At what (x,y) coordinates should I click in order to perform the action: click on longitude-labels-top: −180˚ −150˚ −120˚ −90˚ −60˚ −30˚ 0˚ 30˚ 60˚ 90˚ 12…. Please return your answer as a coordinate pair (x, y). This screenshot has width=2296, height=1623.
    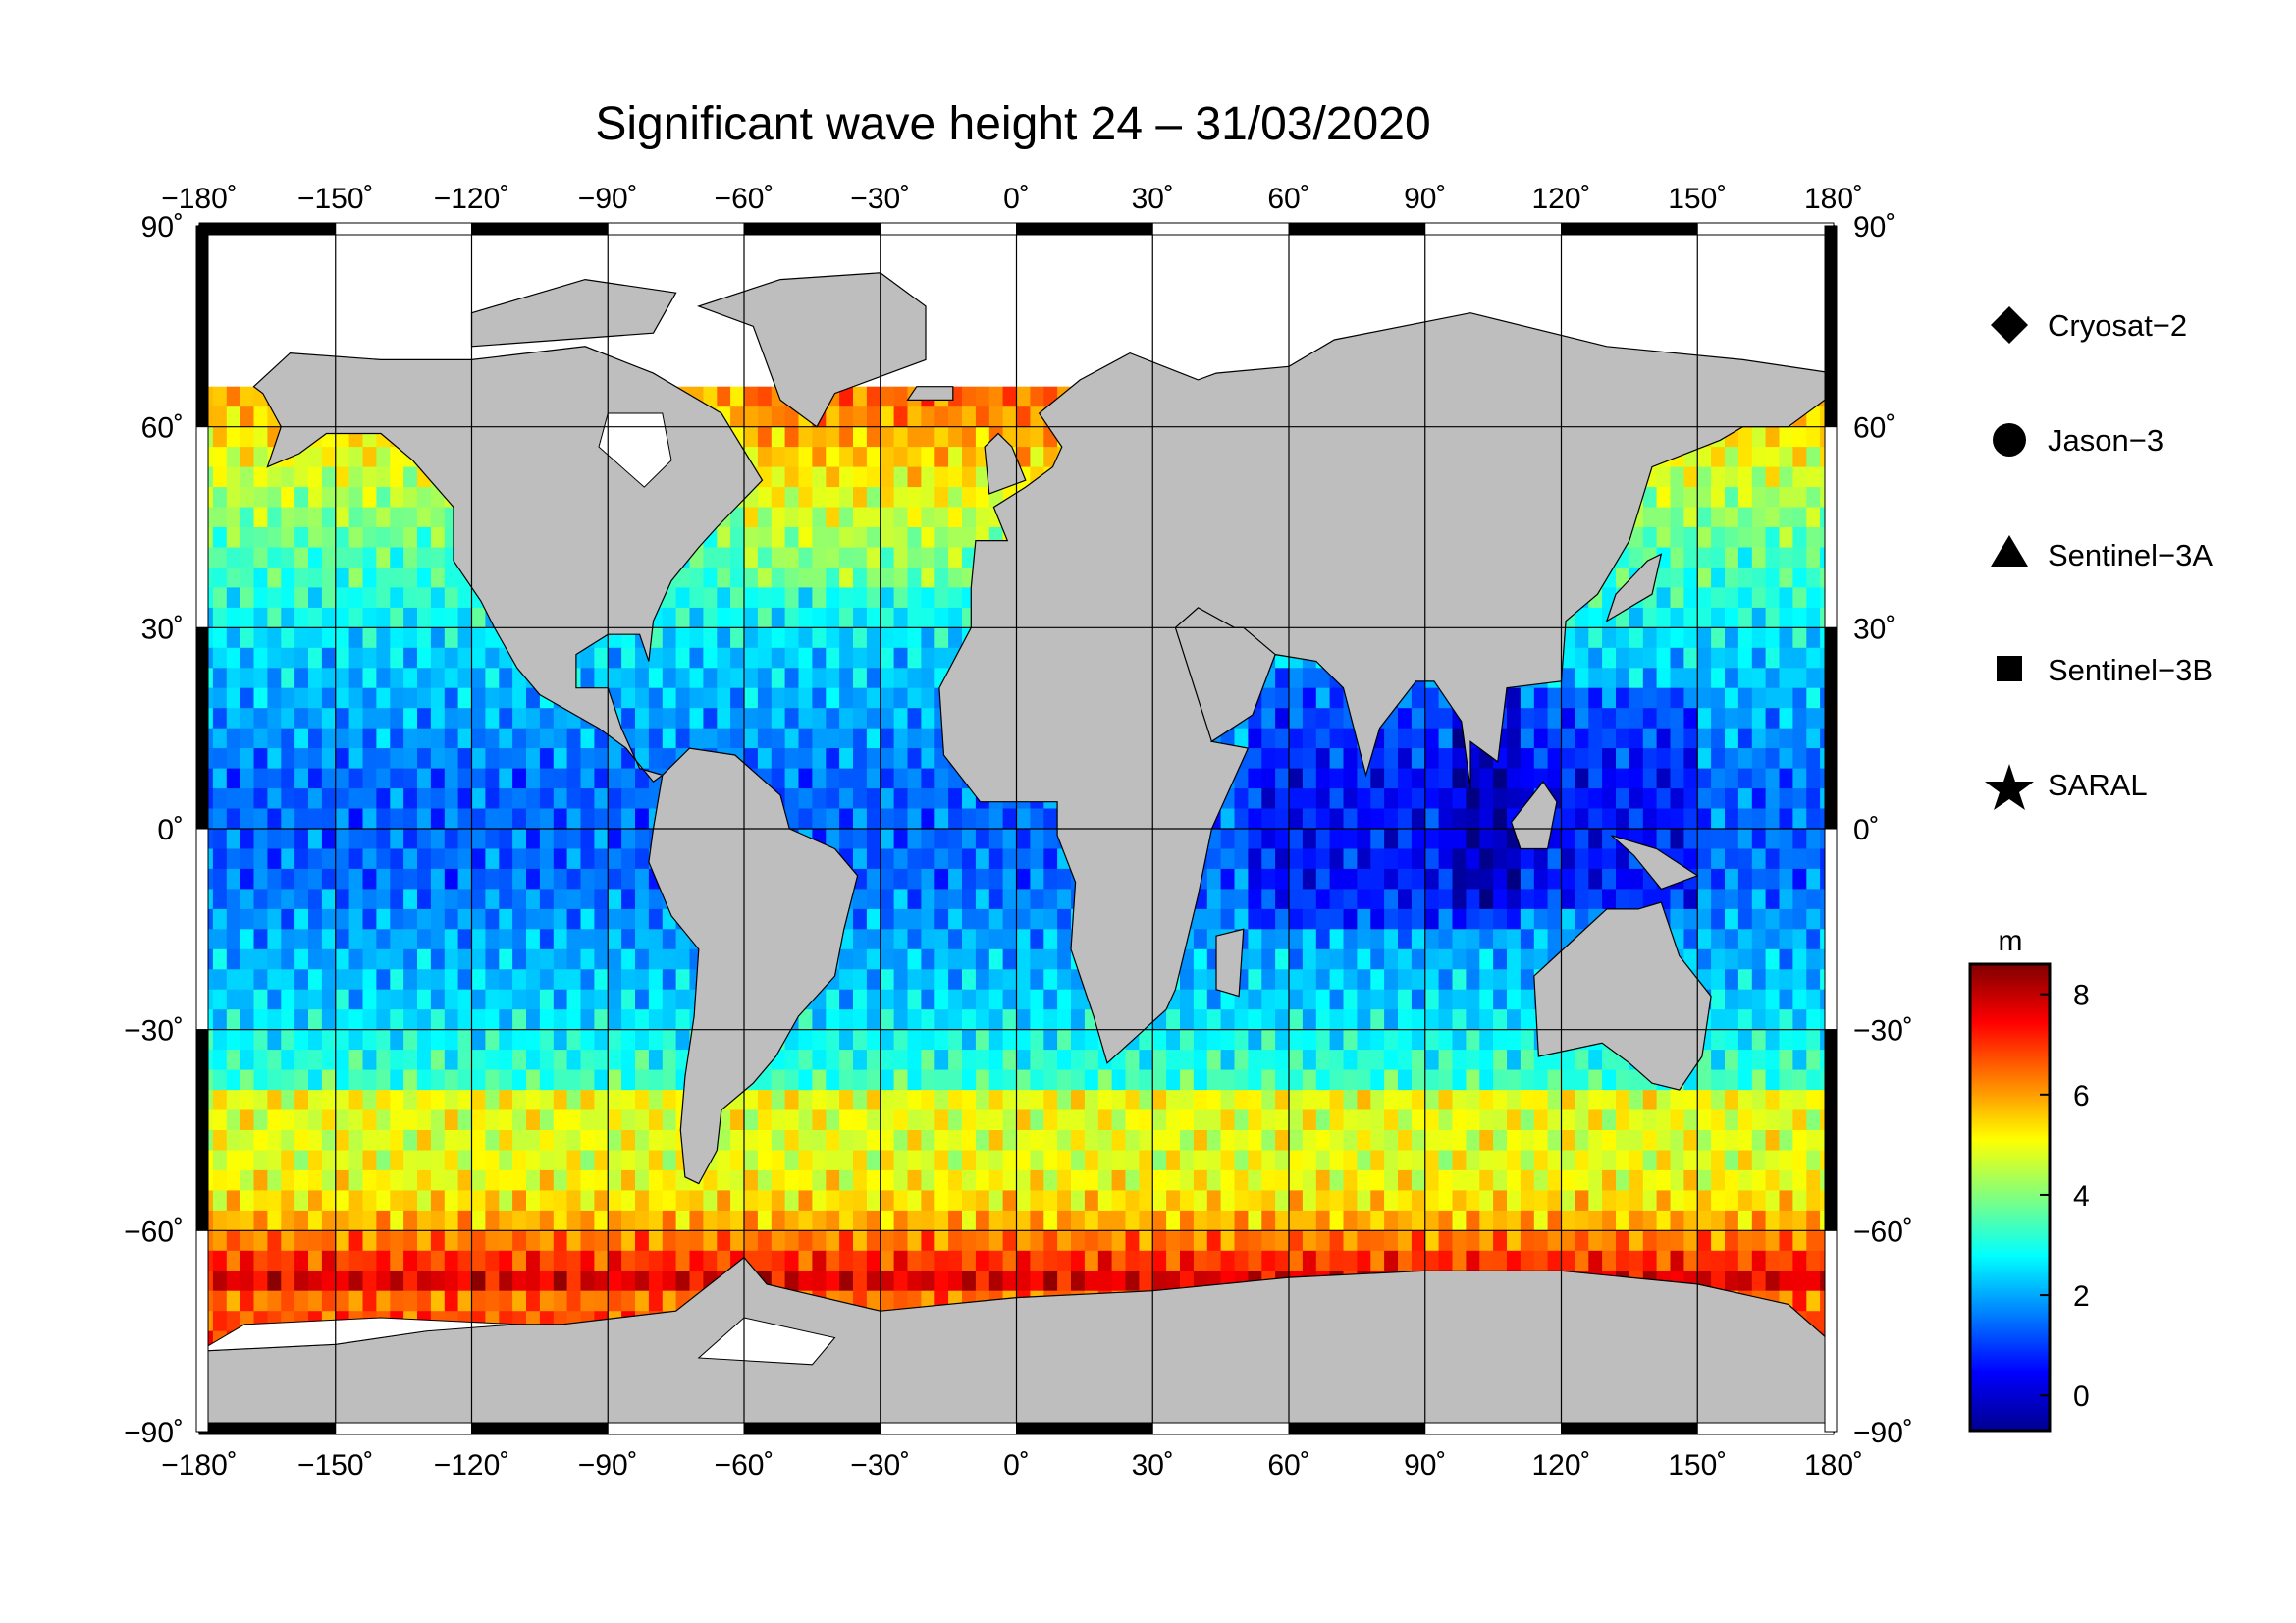
    Looking at the image, I should click on (1012, 199).